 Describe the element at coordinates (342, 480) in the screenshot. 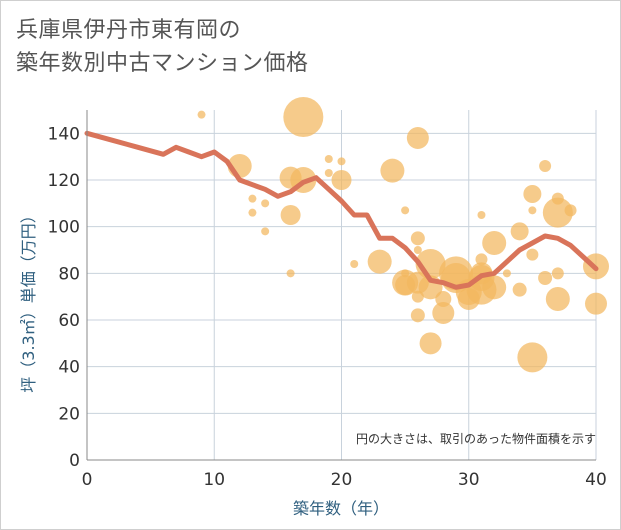

I see `x-tick-label: 20` at that location.